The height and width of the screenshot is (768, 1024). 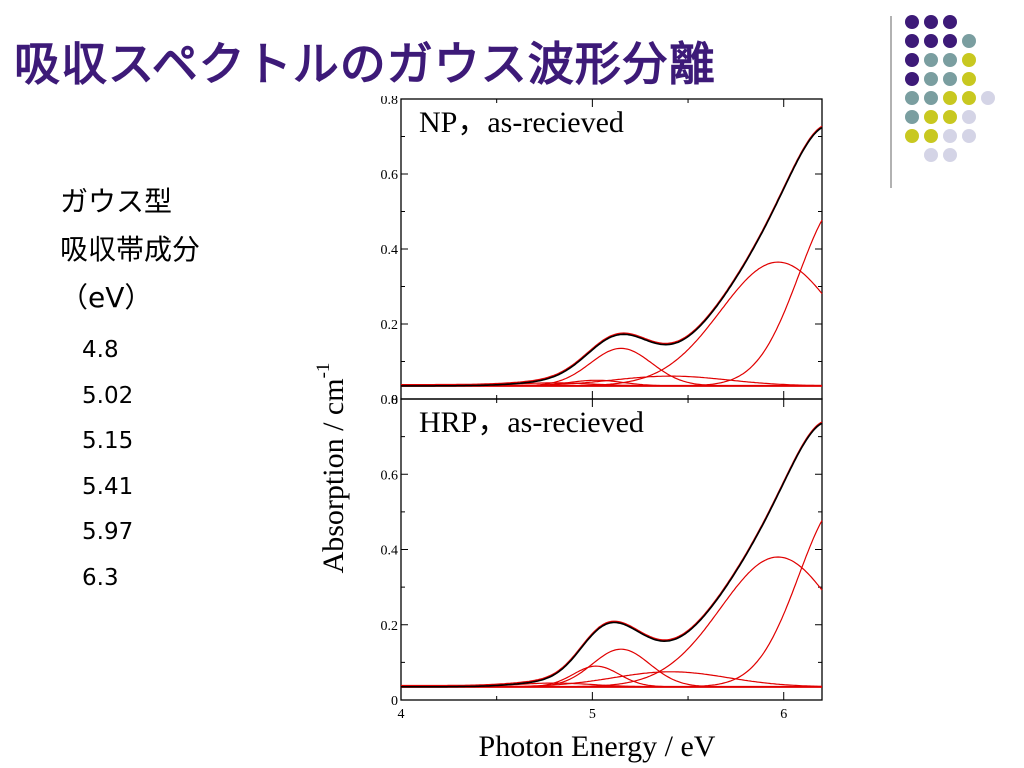 What do you see at coordinates (106, 297) in the screenshot?
I see `side-label-unit: （eV）` at bounding box center [106, 297].